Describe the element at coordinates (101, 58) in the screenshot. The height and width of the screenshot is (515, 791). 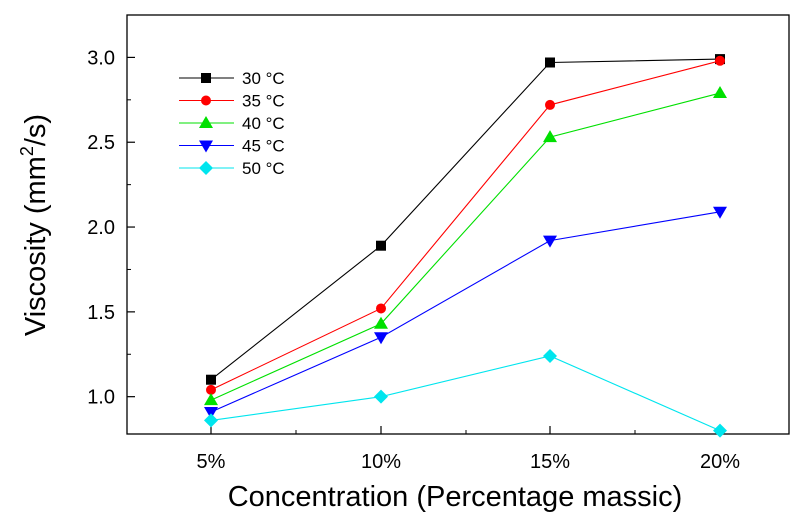
I see `y-tick-label: 3.0` at that location.